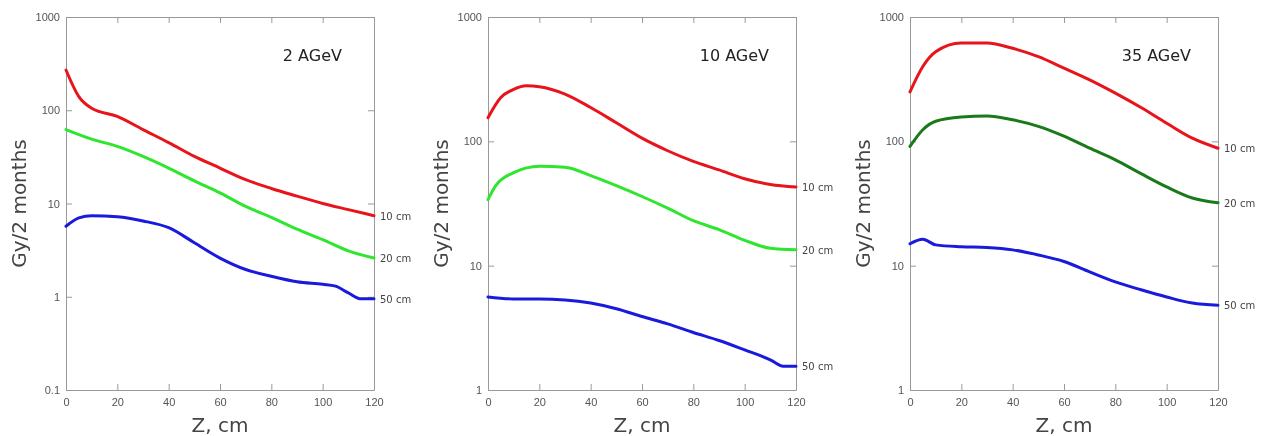 The height and width of the screenshot is (436, 1266). I want to click on annotation: 35 AGeV, so click(1156, 55).